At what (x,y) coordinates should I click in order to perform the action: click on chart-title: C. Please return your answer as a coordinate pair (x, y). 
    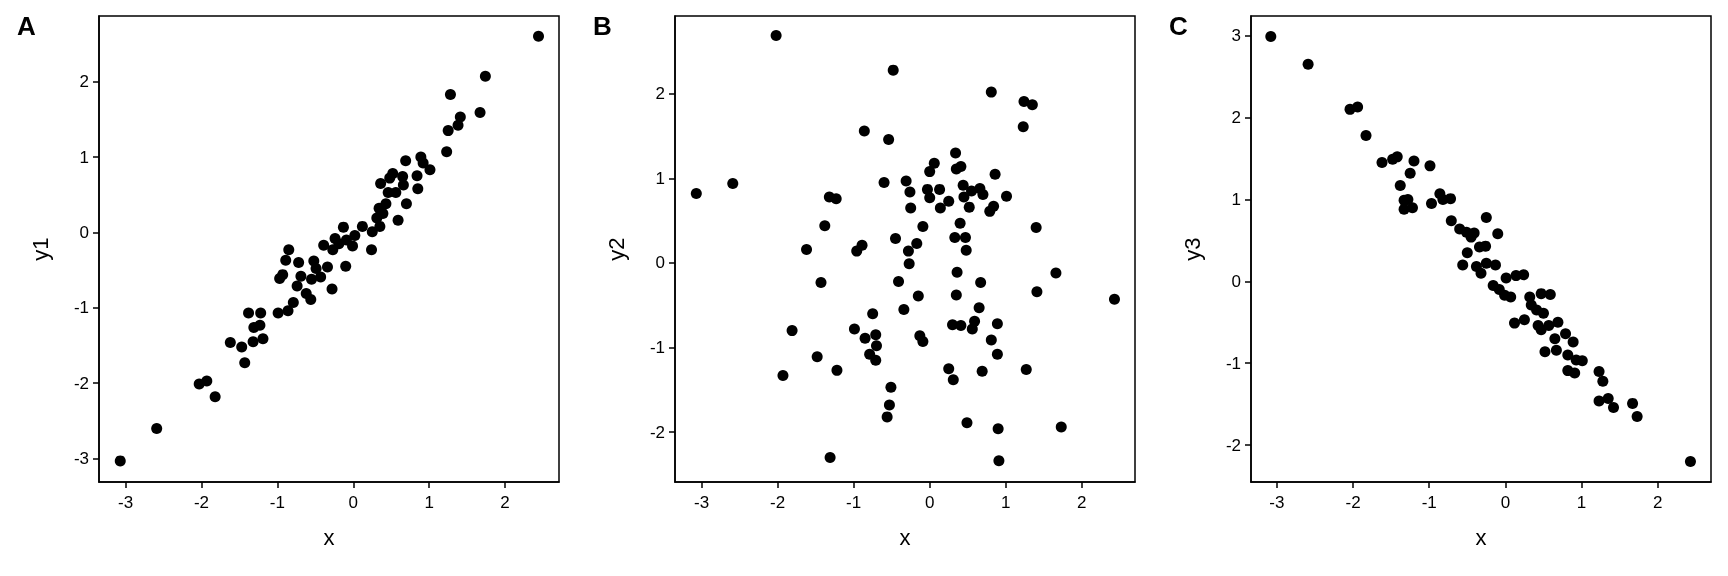
    Looking at the image, I should click on (1178, 26).